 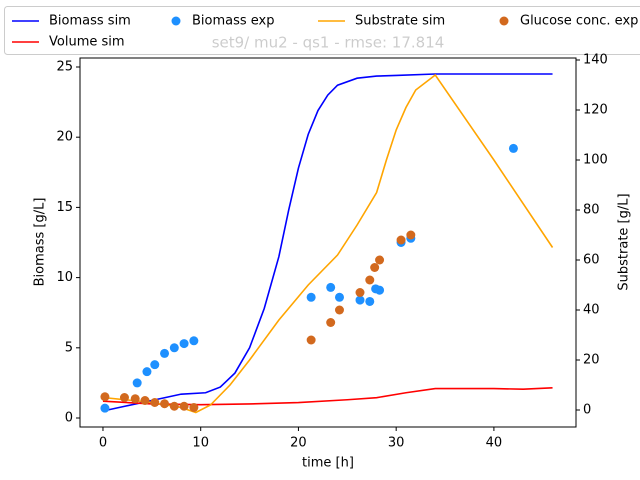 I want to click on y2-tick-label: 120, so click(x=595, y=110).